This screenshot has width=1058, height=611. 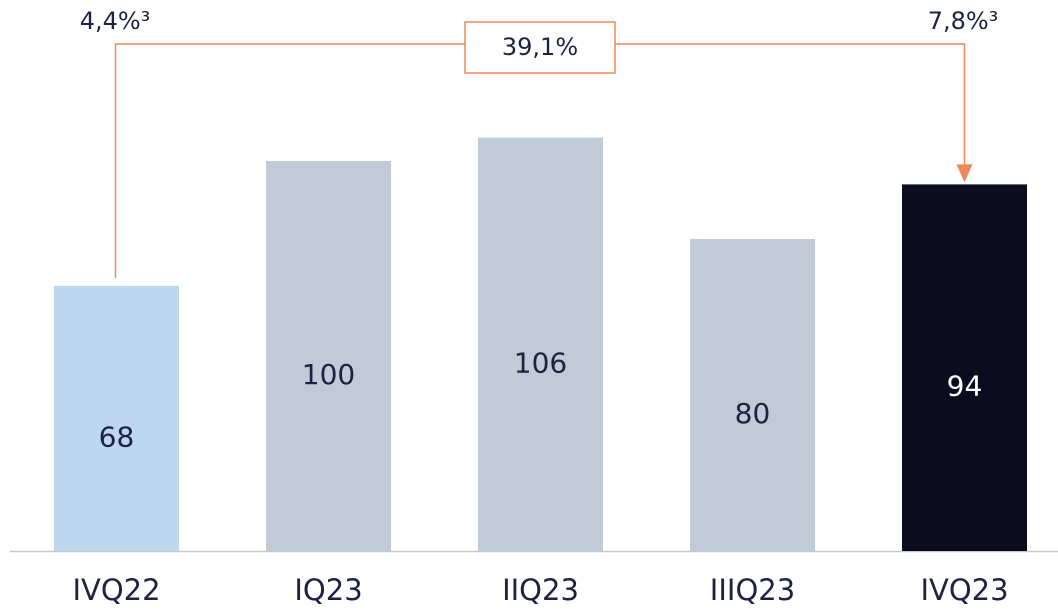 I want to click on x-tick-label: IIIQ23, so click(x=752, y=590).